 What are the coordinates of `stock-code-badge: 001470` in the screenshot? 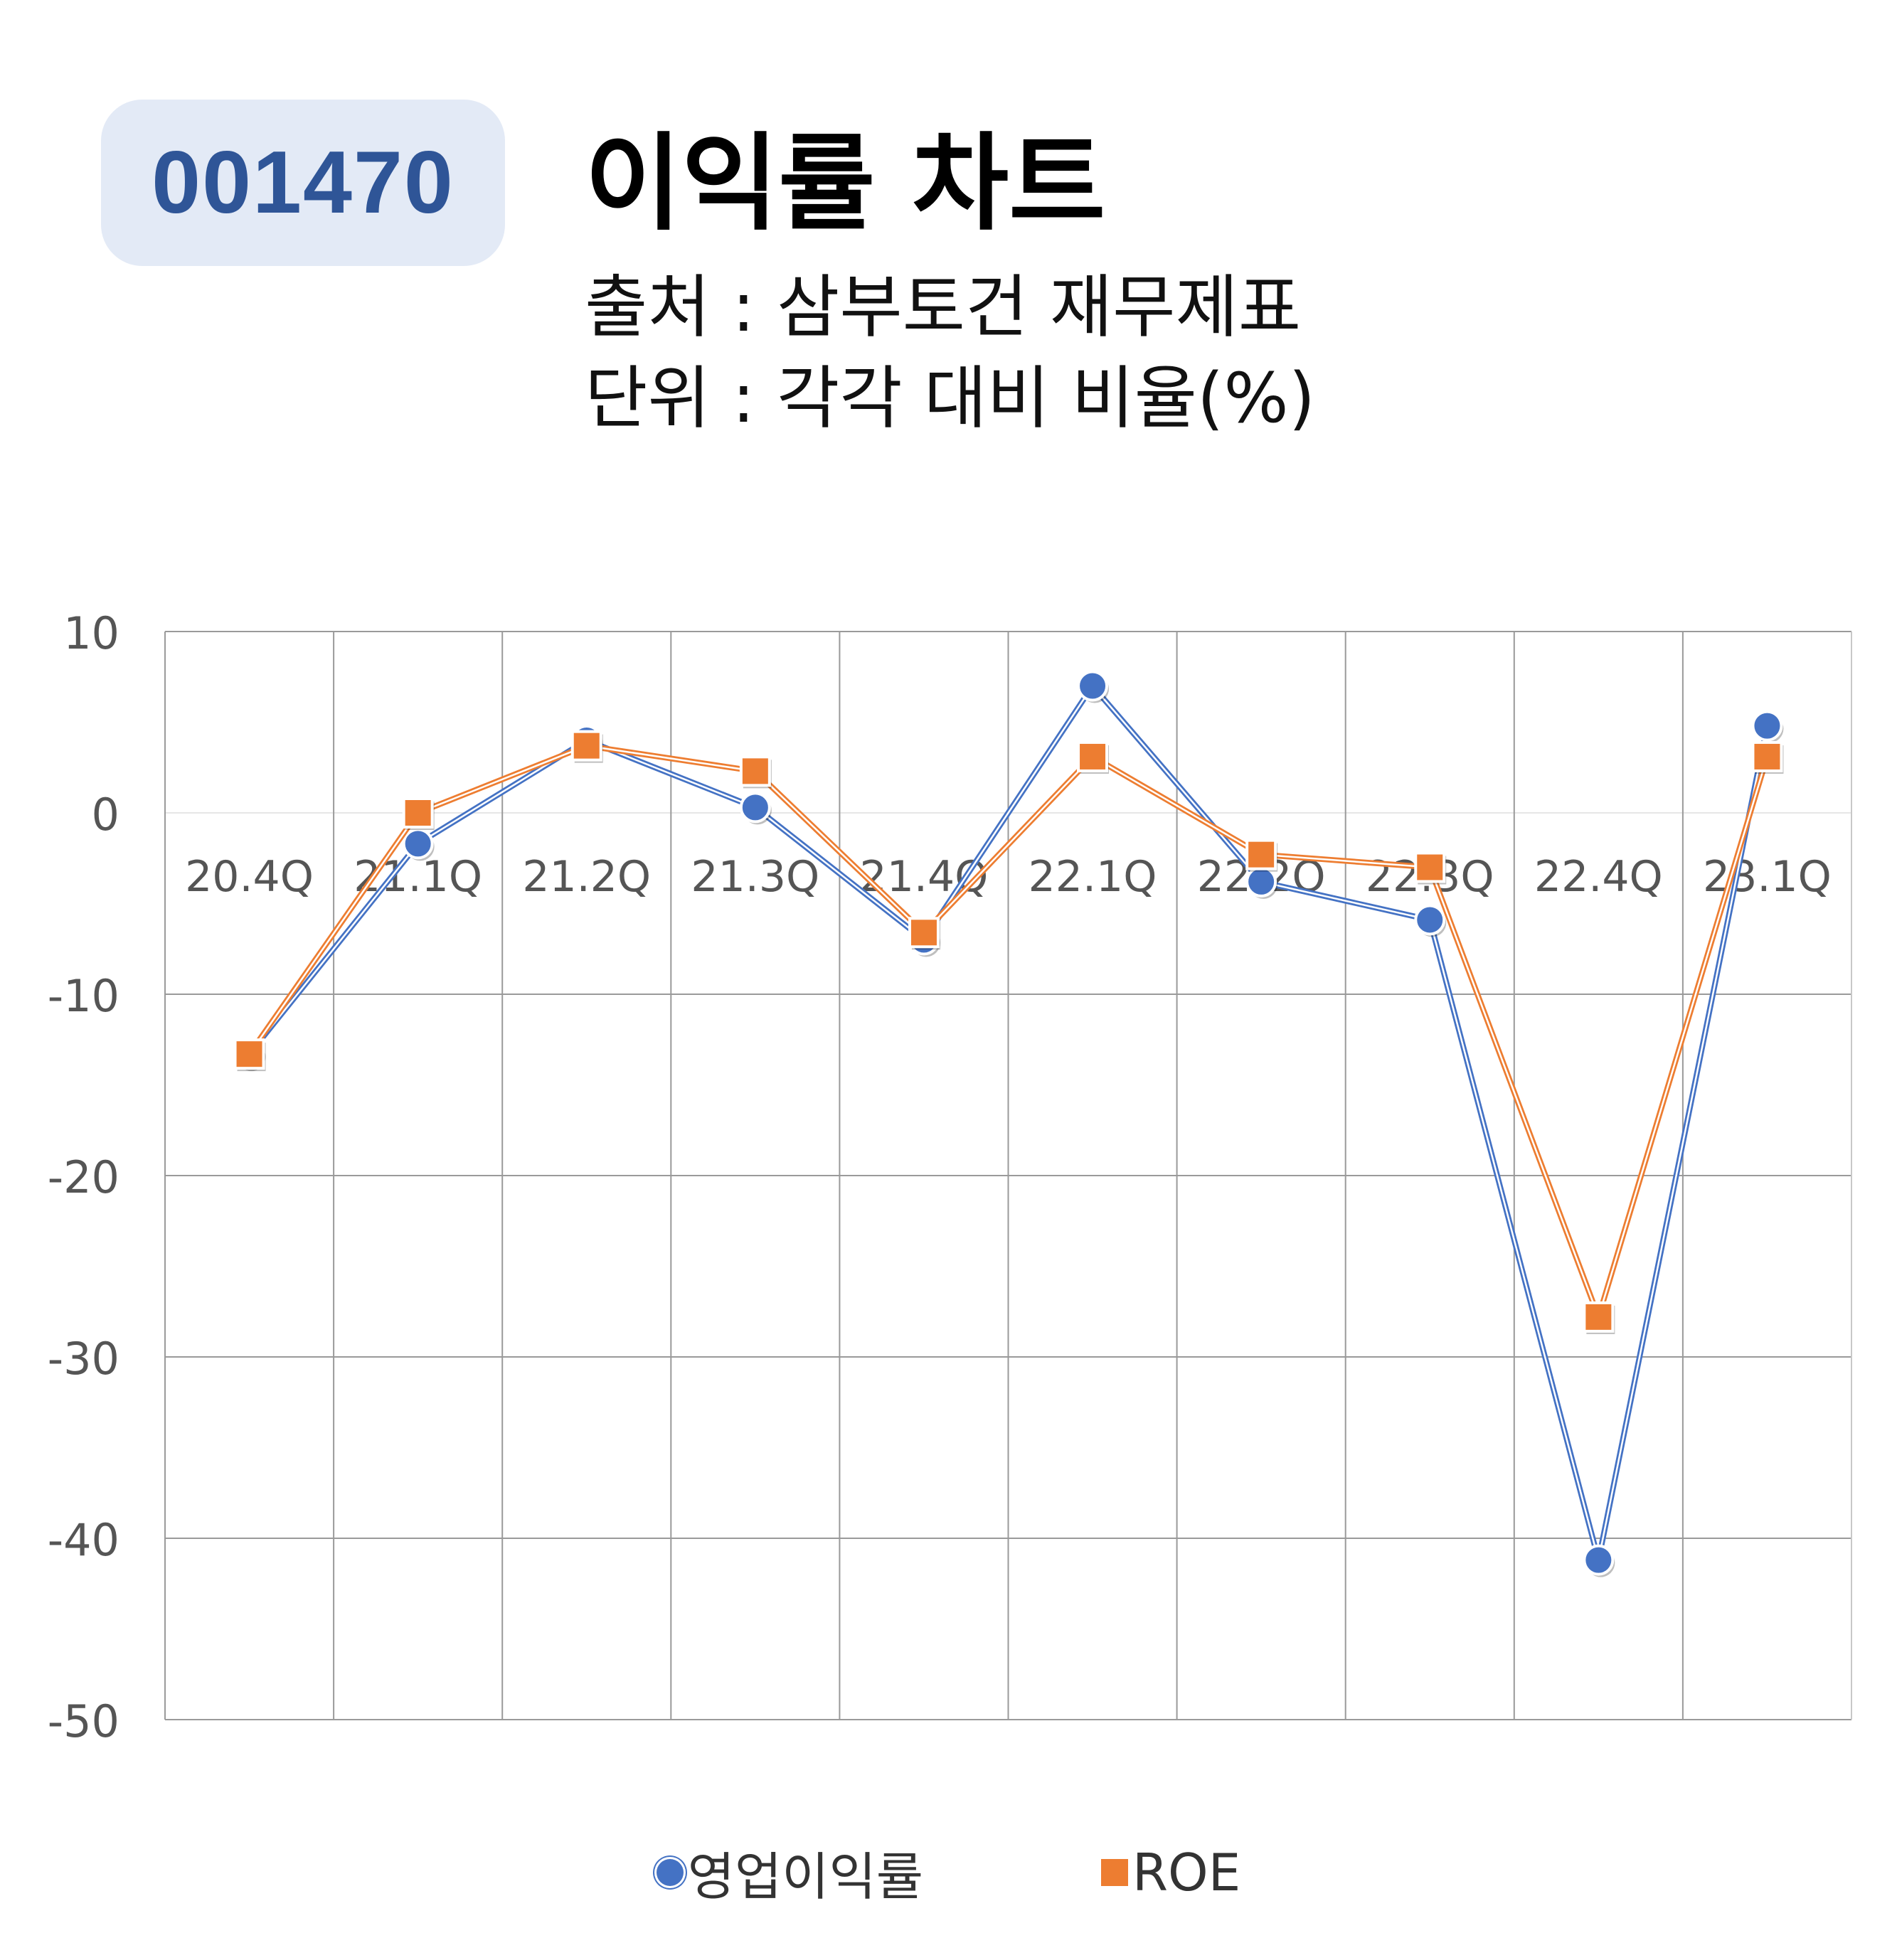 It's located at (303, 183).